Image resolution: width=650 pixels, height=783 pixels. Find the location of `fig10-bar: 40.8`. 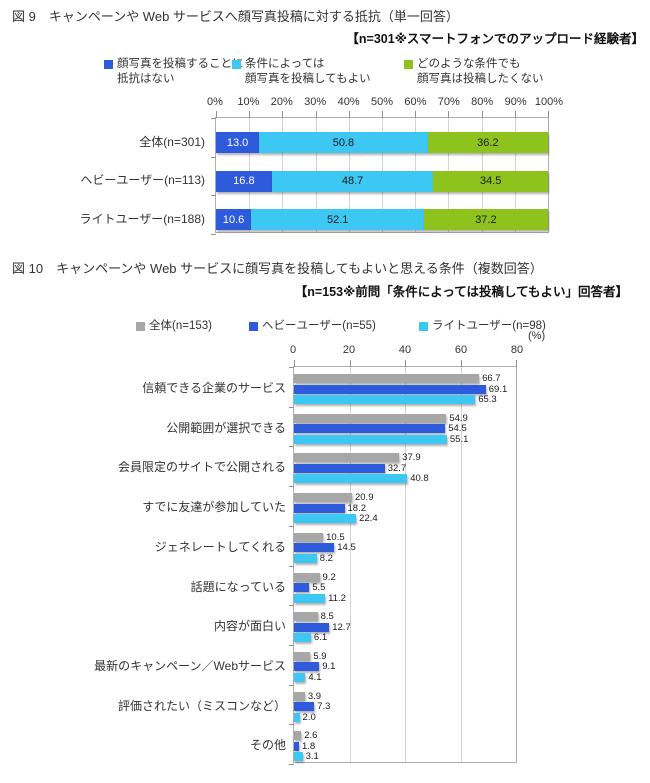

fig10-bar: 40.8 is located at coordinates (361, 478).